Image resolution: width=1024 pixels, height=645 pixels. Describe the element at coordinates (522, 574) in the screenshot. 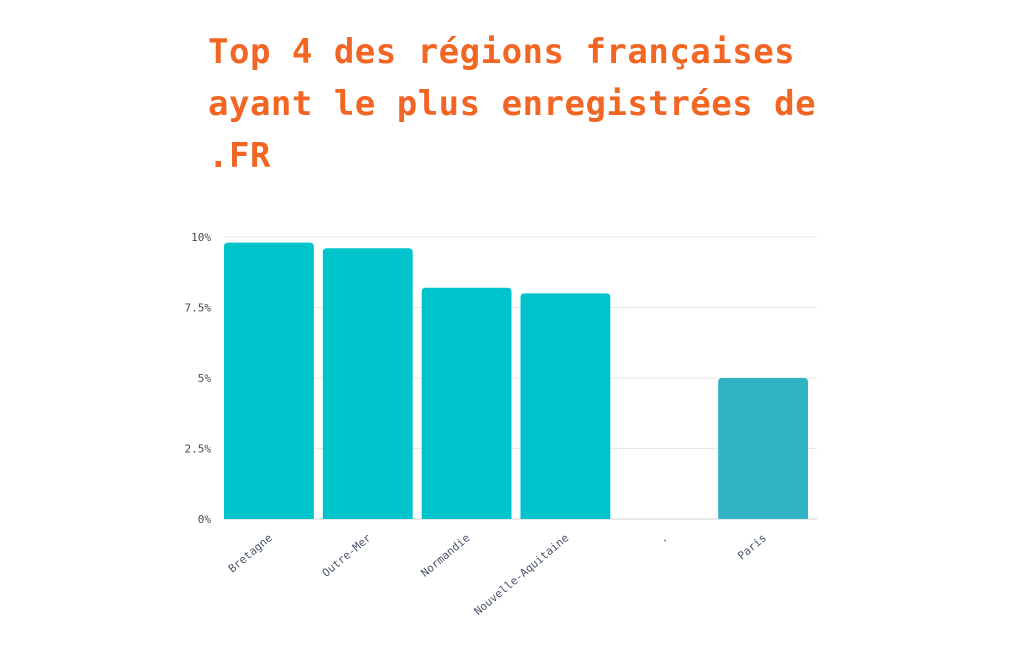

I see `x-tick-label: Nouvelle-Aquitaine` at that location.